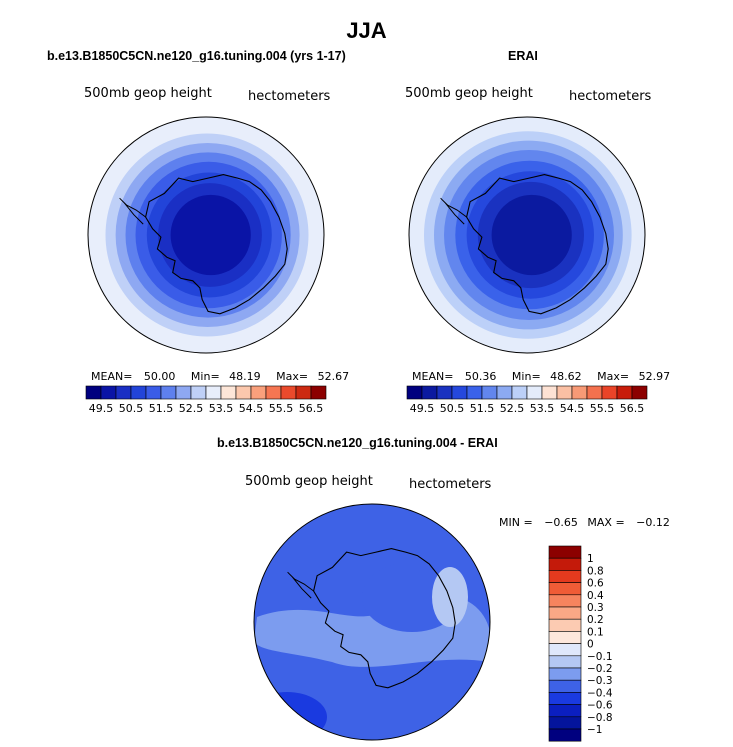 Image resolution: width=733 pixels, height=747 pixels. I want to click on panel1-mean-label: MEAN=, so click(112, 376).